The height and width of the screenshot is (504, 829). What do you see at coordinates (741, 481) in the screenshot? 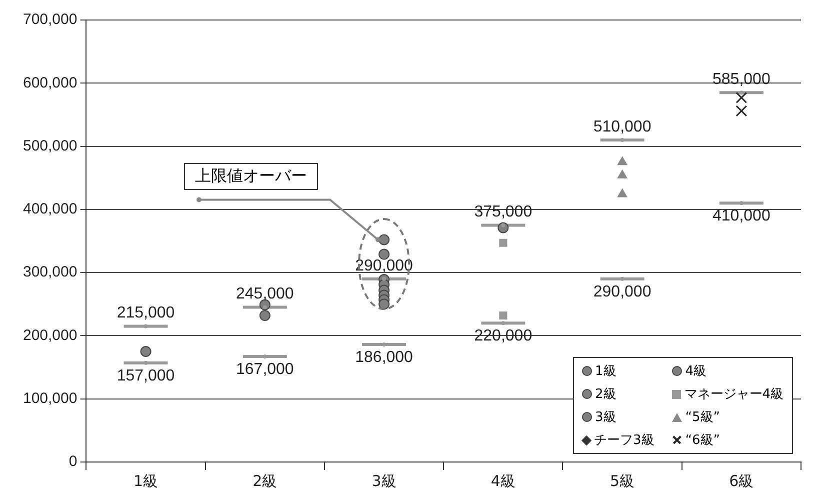
I see `x-tick-label: 6級` at bounding box center [741, 481].